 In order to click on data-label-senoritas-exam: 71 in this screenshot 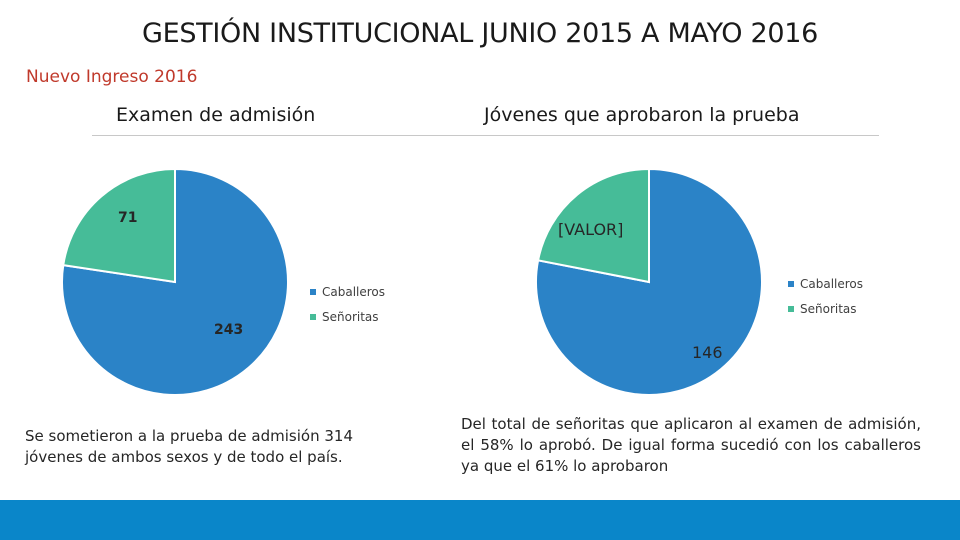, I will do `click(128, 218)`.